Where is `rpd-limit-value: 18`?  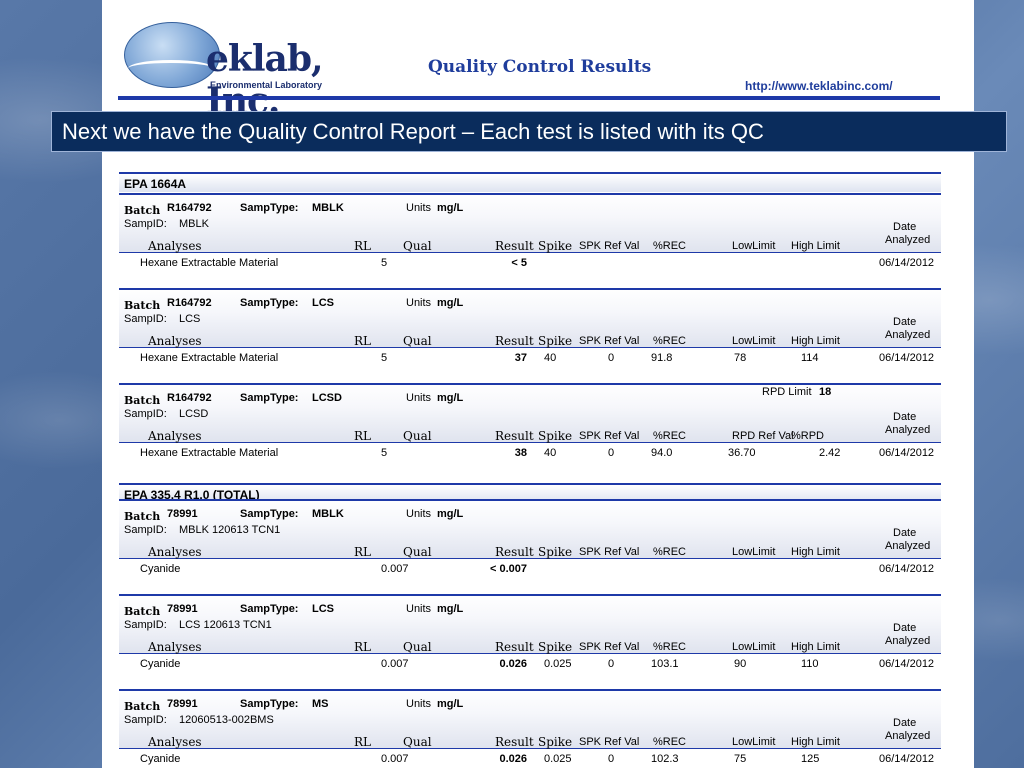
rpd-limit-value: 18 is located at coordinates (825, 392).